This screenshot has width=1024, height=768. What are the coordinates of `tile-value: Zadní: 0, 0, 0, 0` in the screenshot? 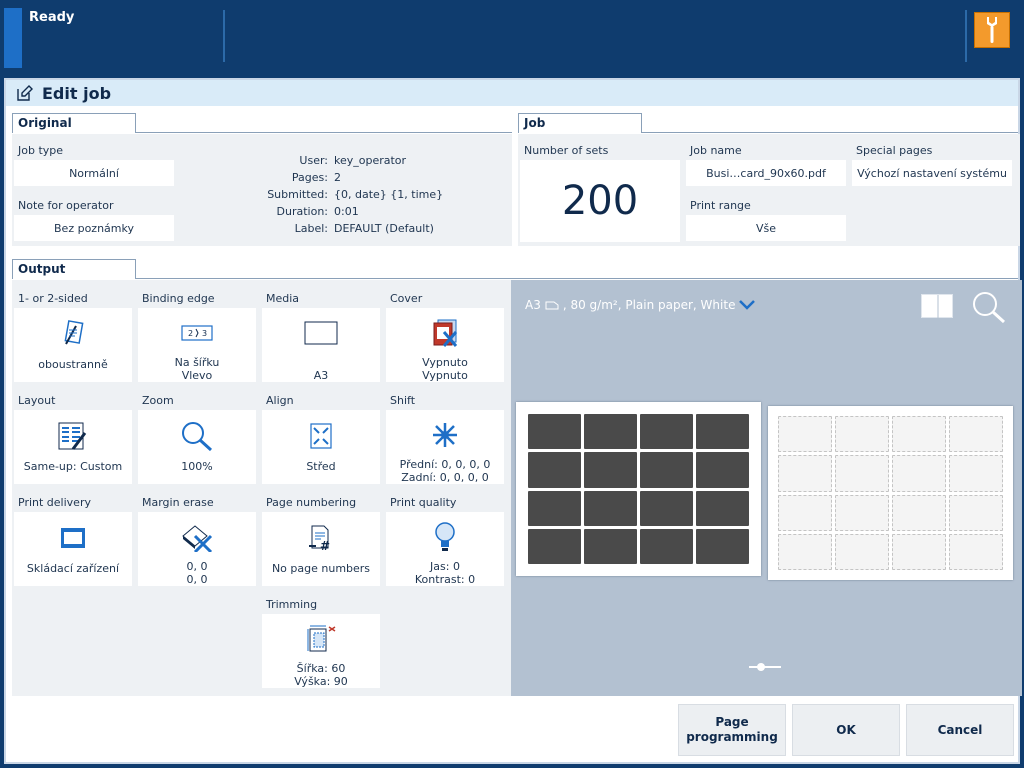 It's located at (445, 477).